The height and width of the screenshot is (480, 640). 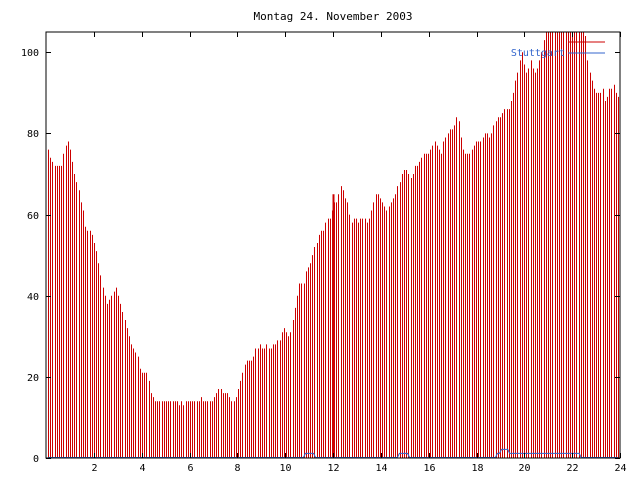 What do you see at coordinates (237, 468) in the screenshot?
I see `x-tick-label: 8` at bounding box center [237, 468].